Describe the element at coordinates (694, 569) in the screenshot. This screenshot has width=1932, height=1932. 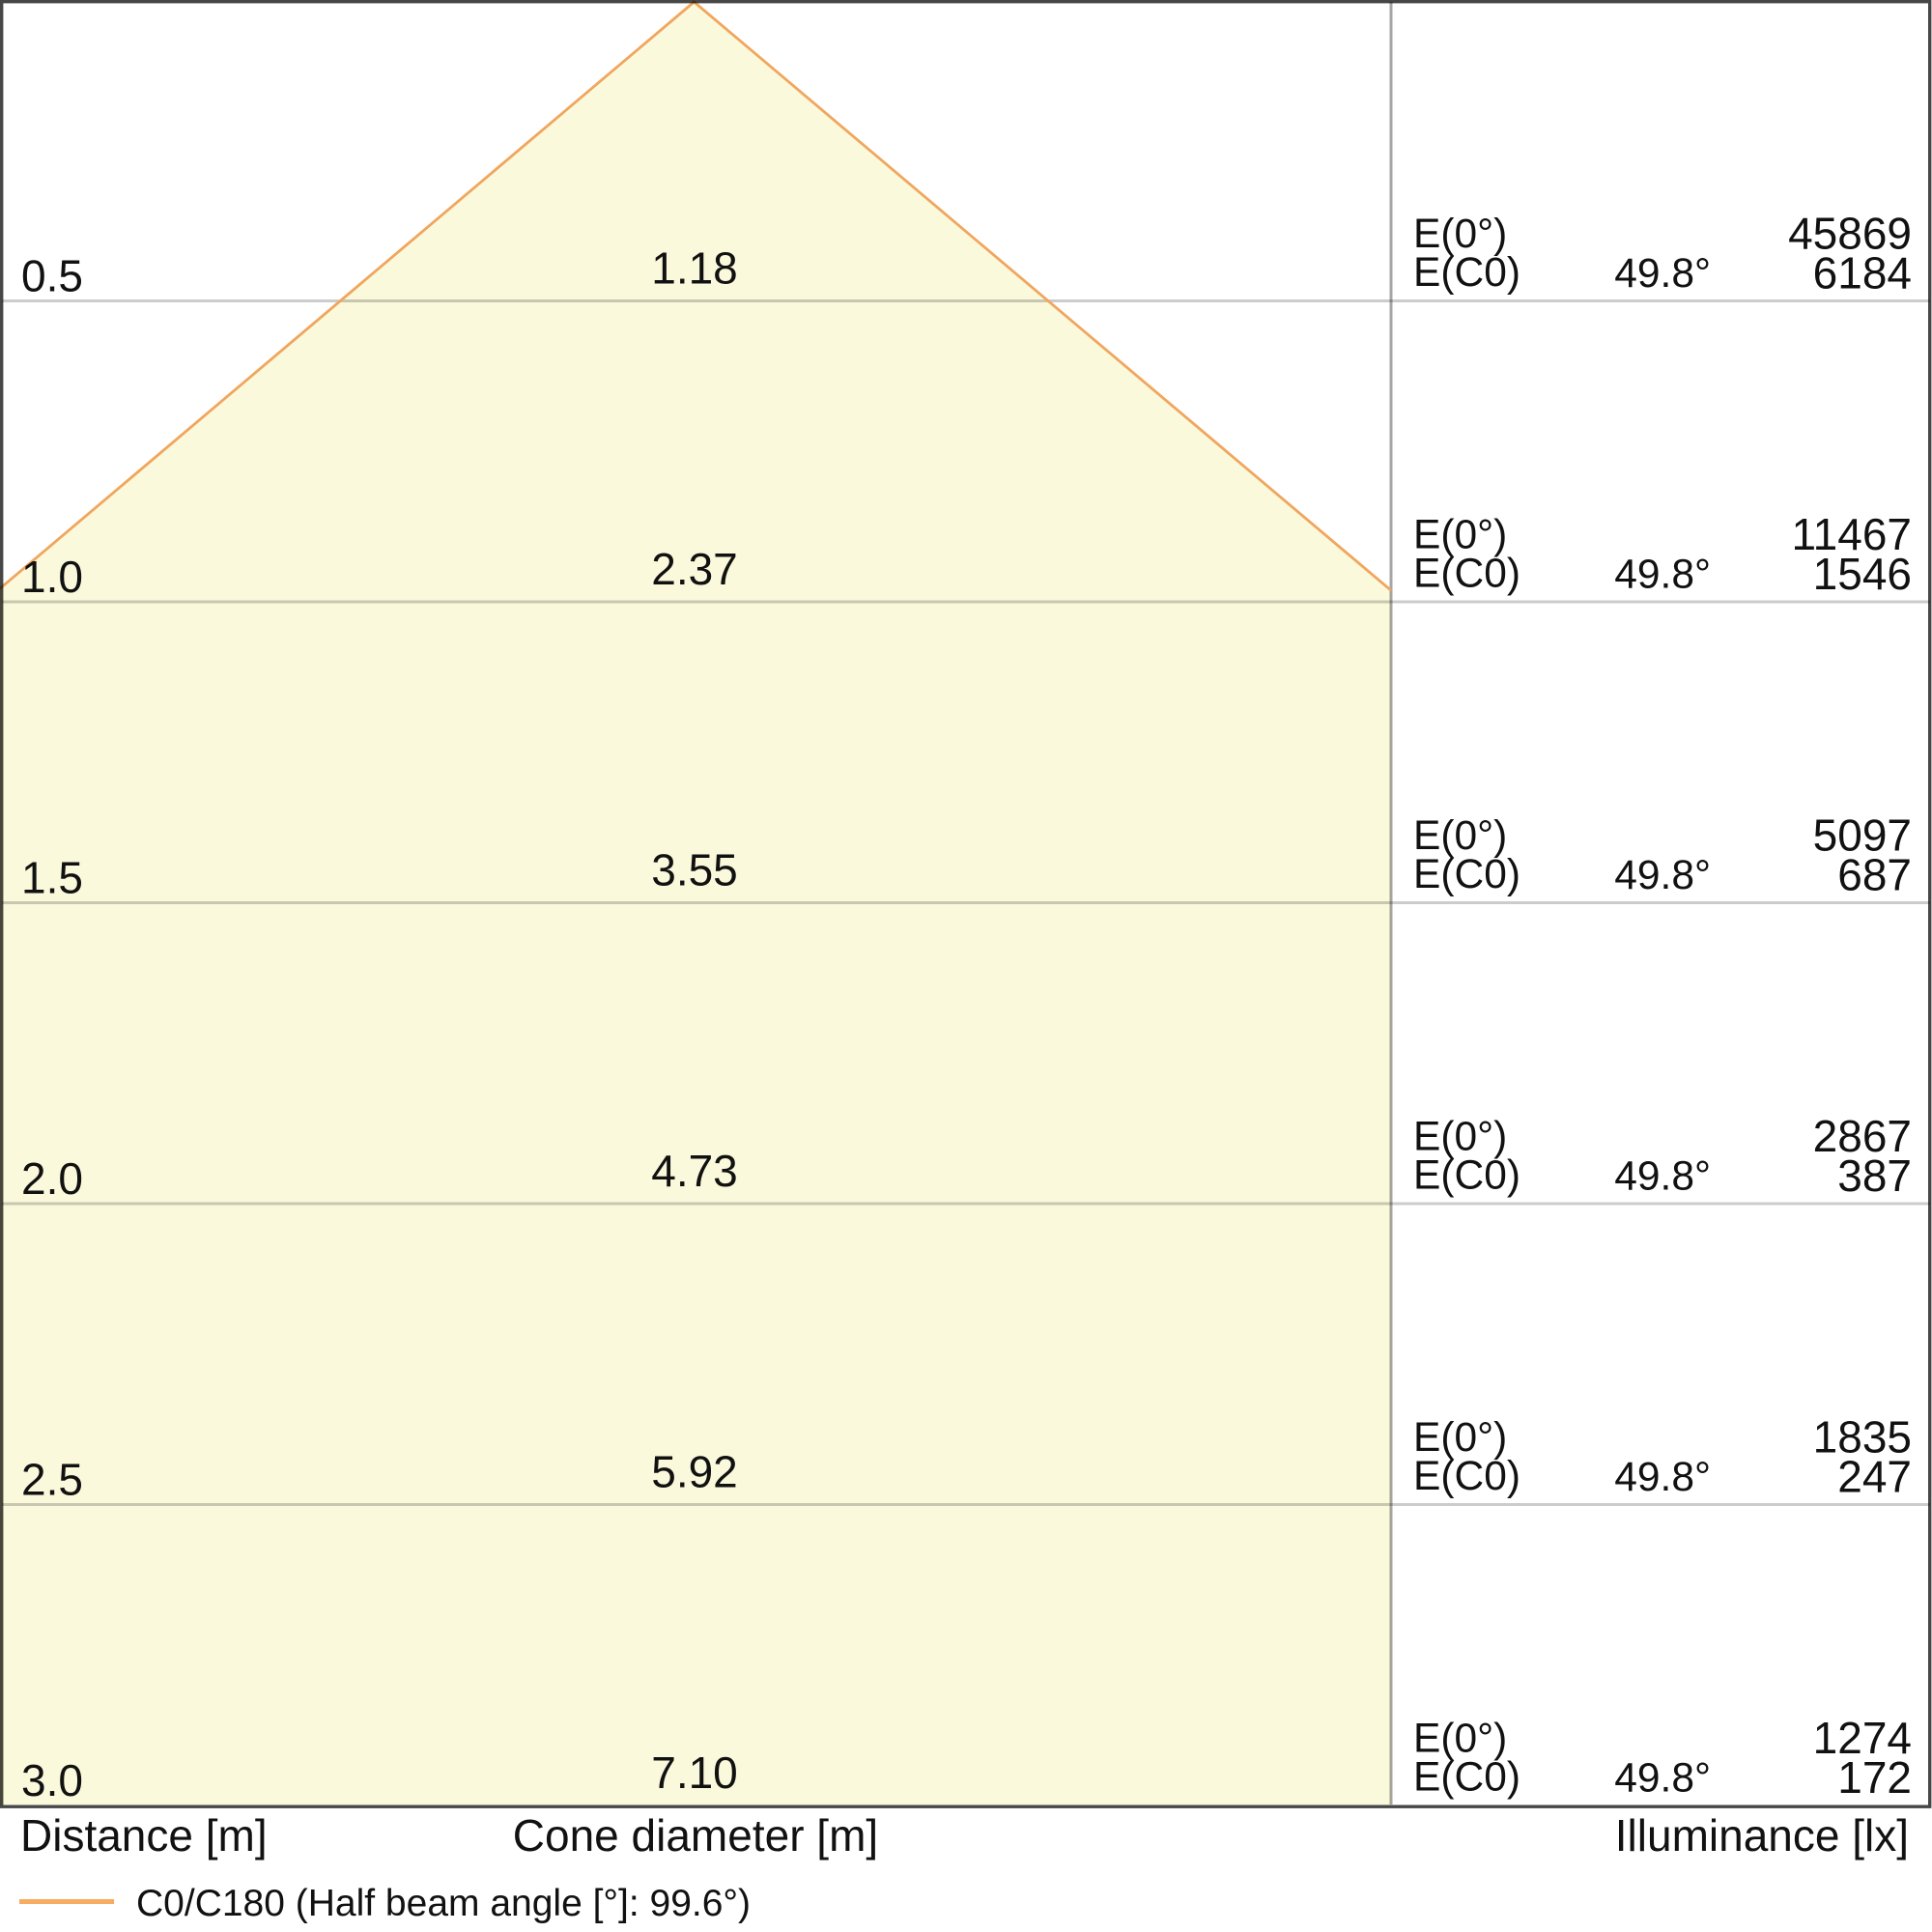
I see `svg-text: 2.37` at that location.